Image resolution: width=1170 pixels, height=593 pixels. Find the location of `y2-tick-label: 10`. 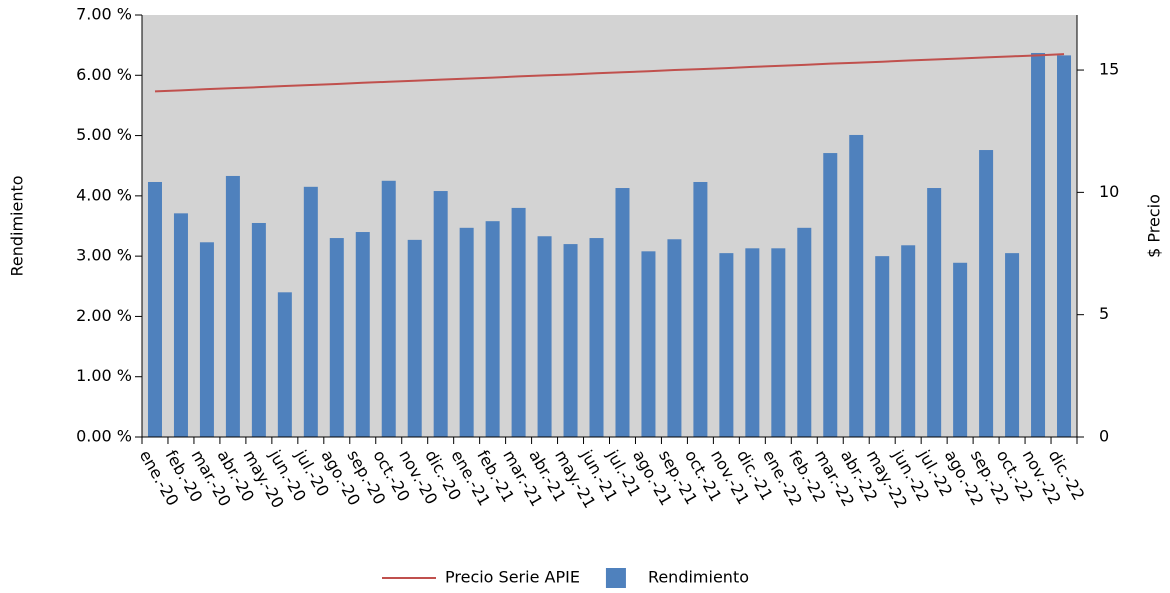

y2-tick-label: 10 is located at coordinates (1109, 191).